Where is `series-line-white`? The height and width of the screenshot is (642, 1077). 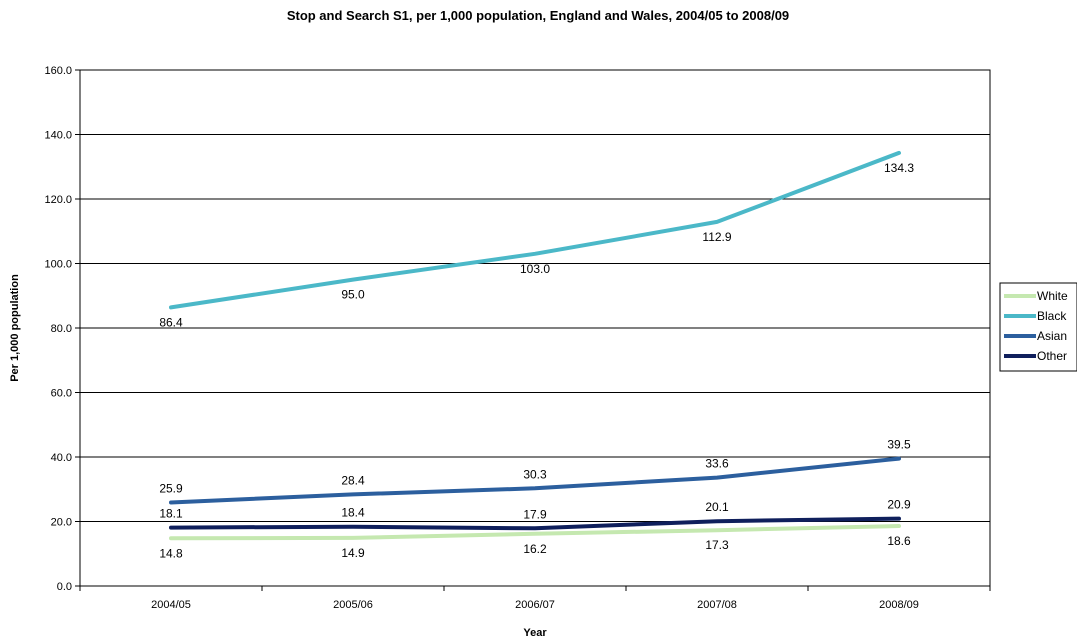 series-line-white is located at coordinates (535, 532).